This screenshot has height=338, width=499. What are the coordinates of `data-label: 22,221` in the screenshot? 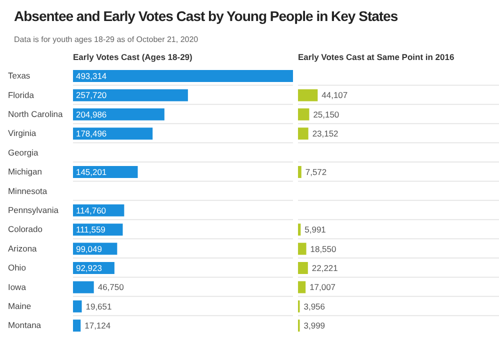 It's located at (325, 267).